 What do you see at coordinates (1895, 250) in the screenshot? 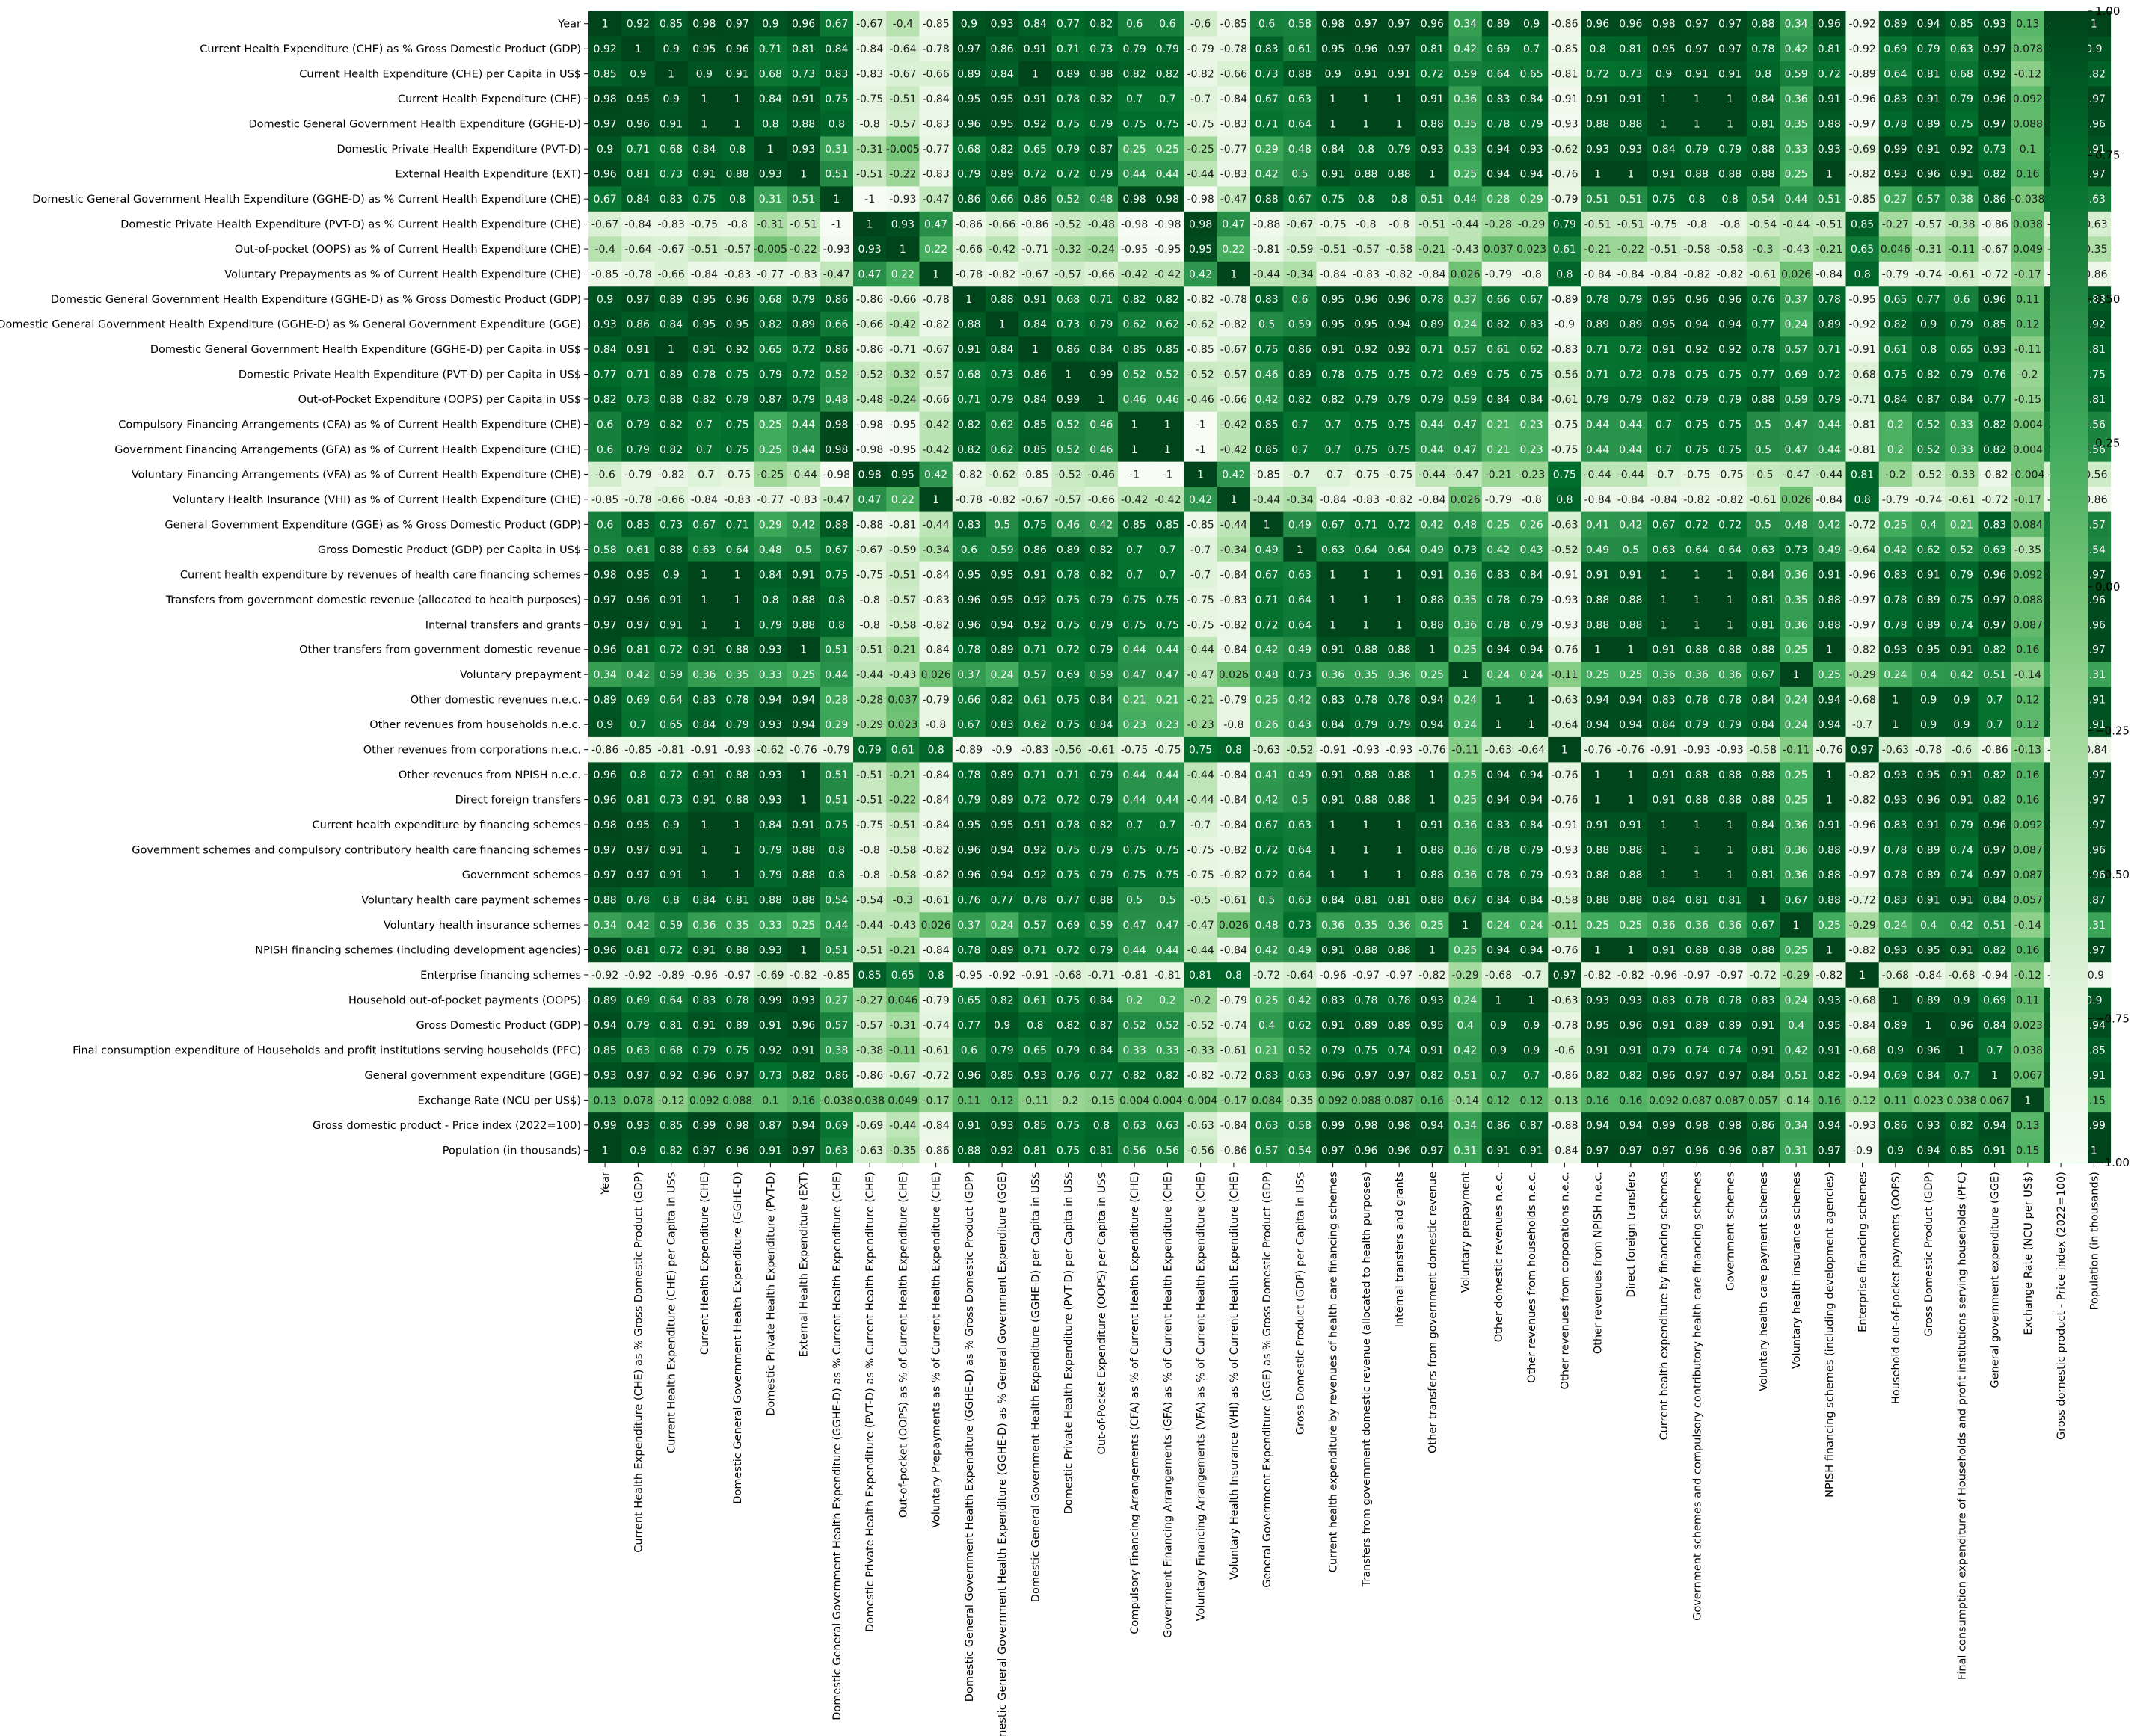
I see `cell-value-label: 0.046` at bounding box center [1895, 250].